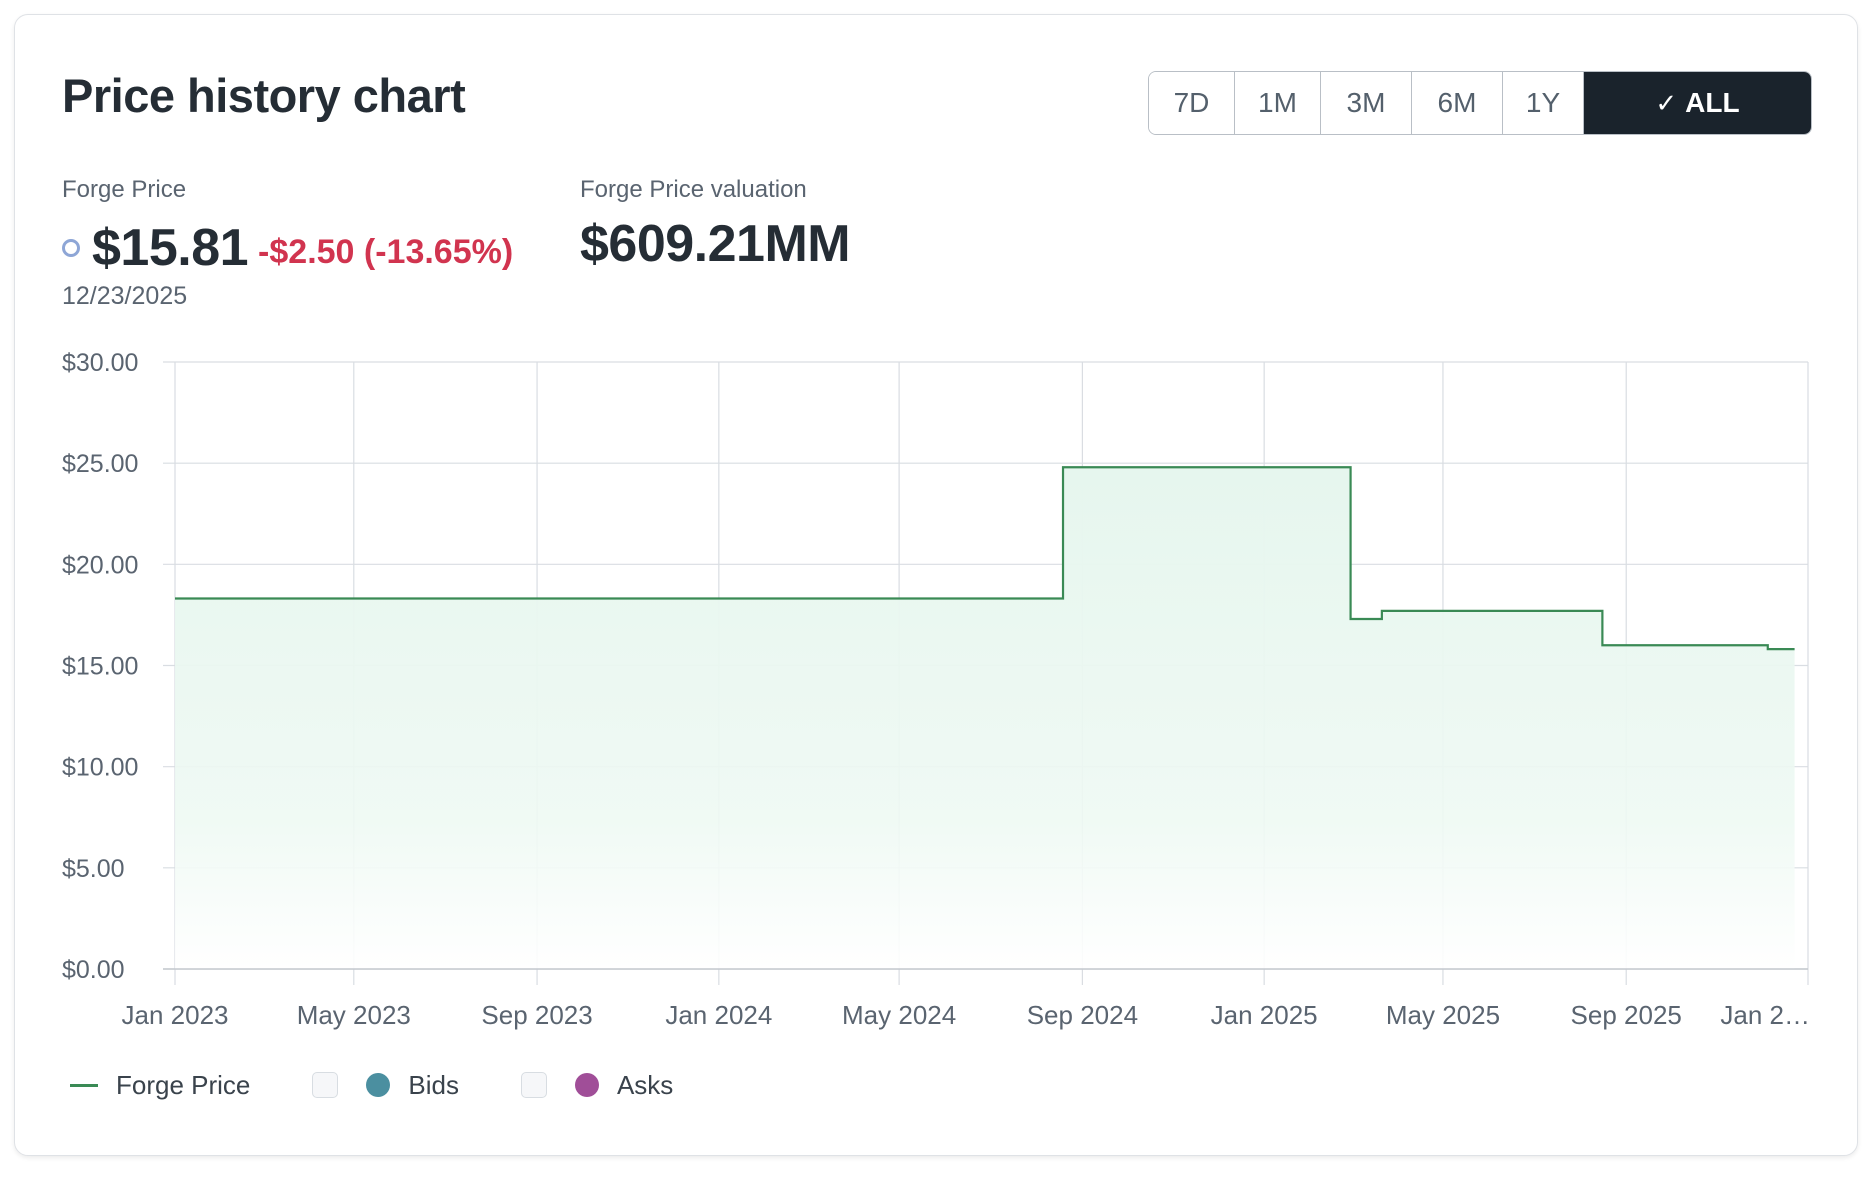 The height and width of the screenshot is (1180, 1876). I want to click on y-tick-label: $5.00, so click(93, 869).